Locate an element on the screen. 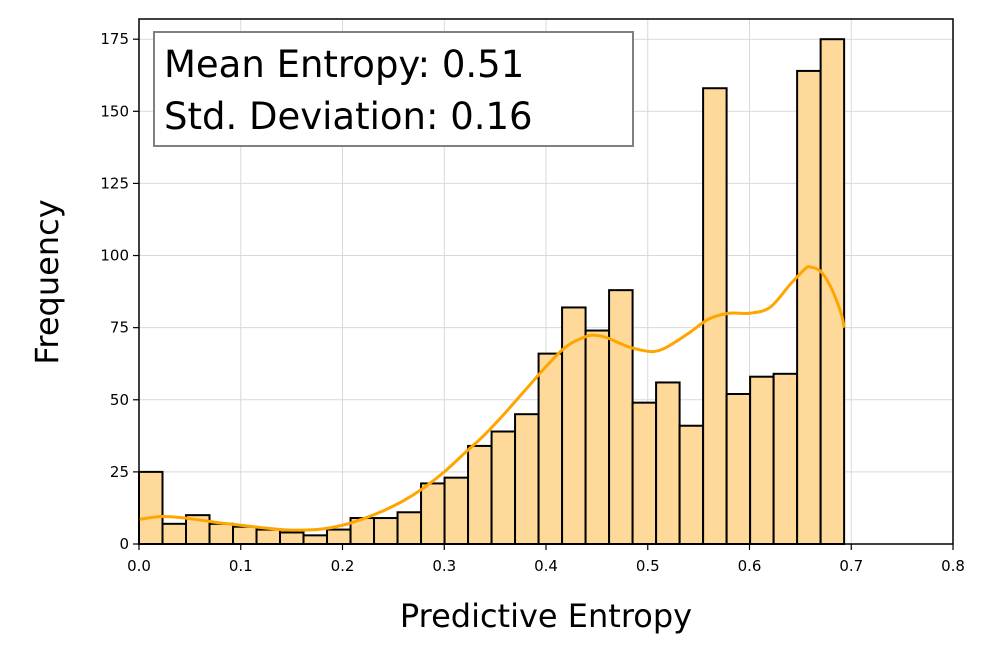 This screenshot has height=664, width=997. x-axis-title: Predictive Entropy is located at coordinates (546, 616).